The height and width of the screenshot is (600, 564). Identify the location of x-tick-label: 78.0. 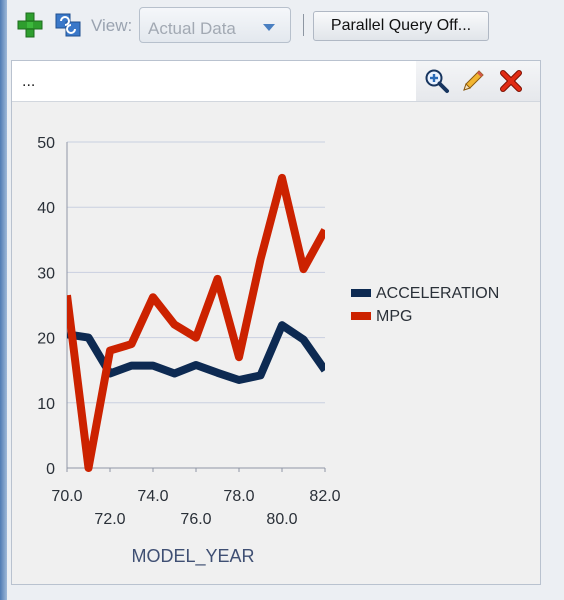
(238, 496).